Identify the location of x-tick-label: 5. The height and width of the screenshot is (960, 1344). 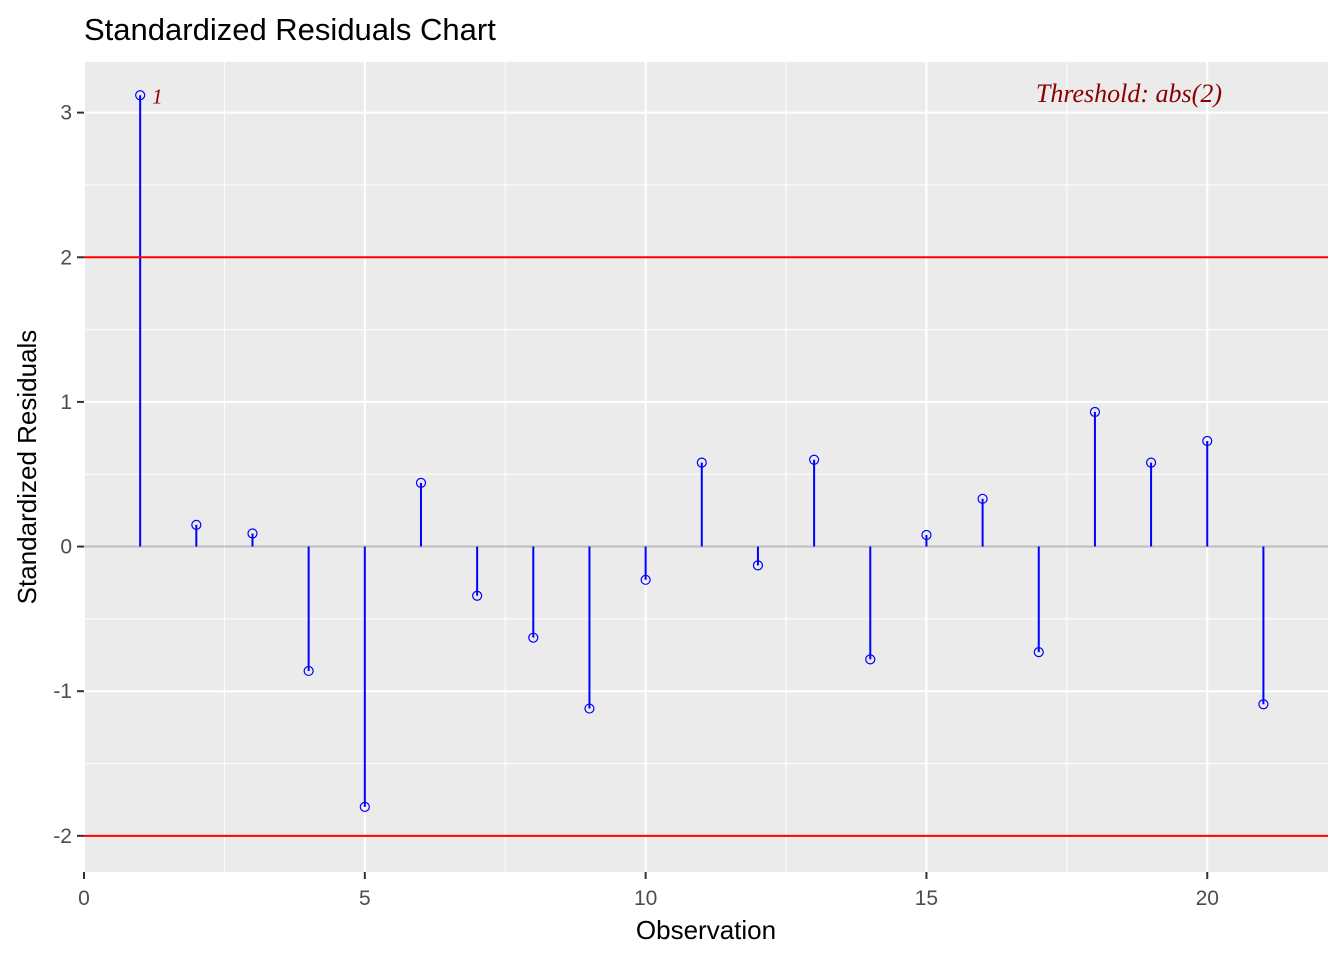
(365, 898).